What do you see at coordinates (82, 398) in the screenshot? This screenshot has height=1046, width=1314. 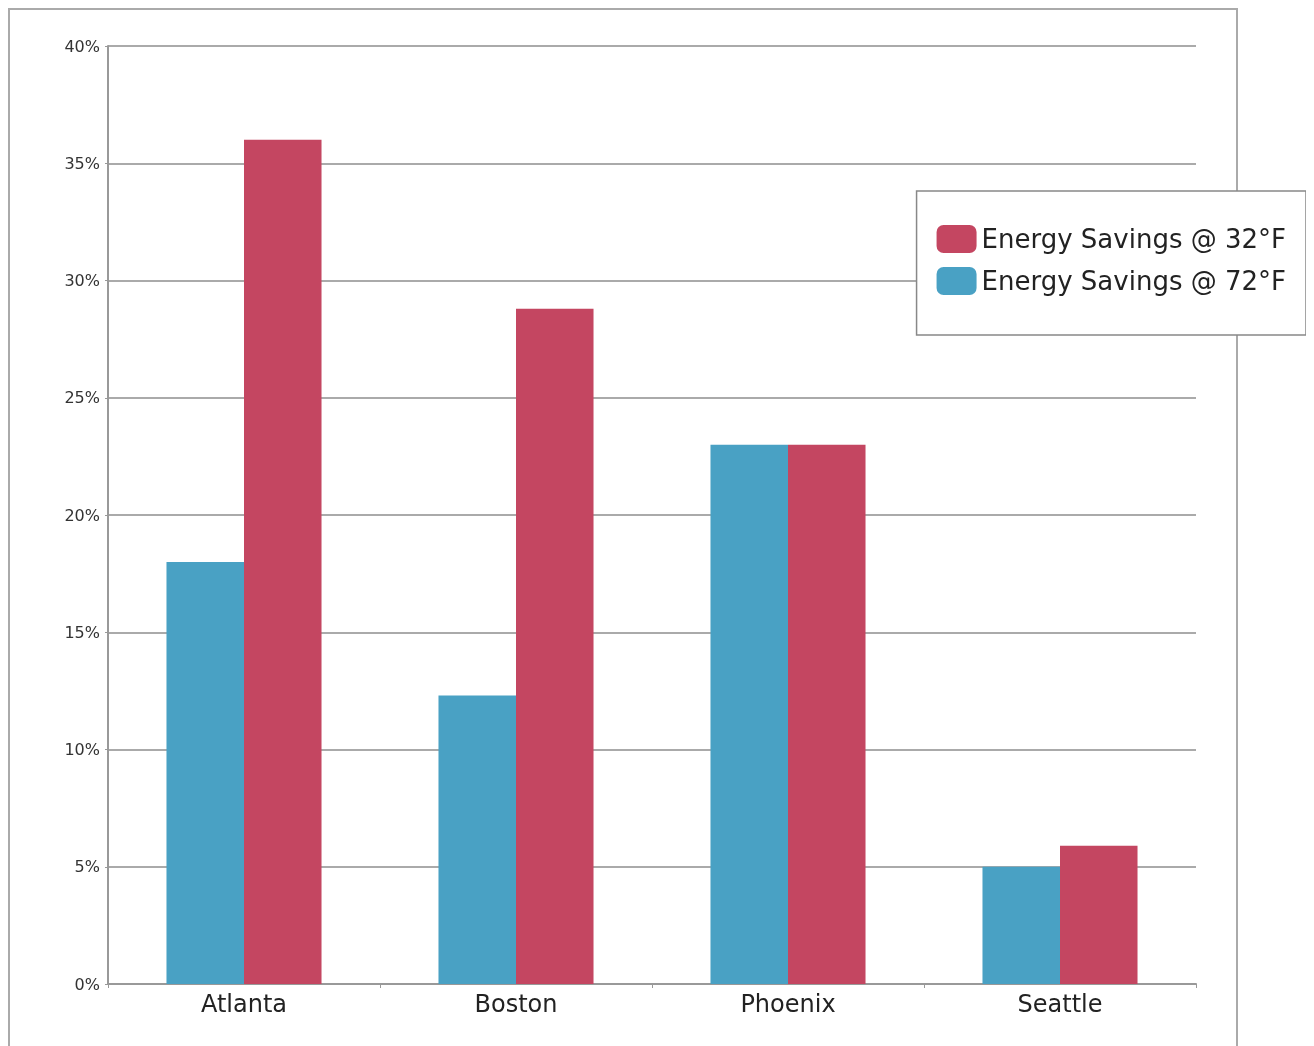 I see `y-tick-label: 25%` at bounding box center [82, 398].